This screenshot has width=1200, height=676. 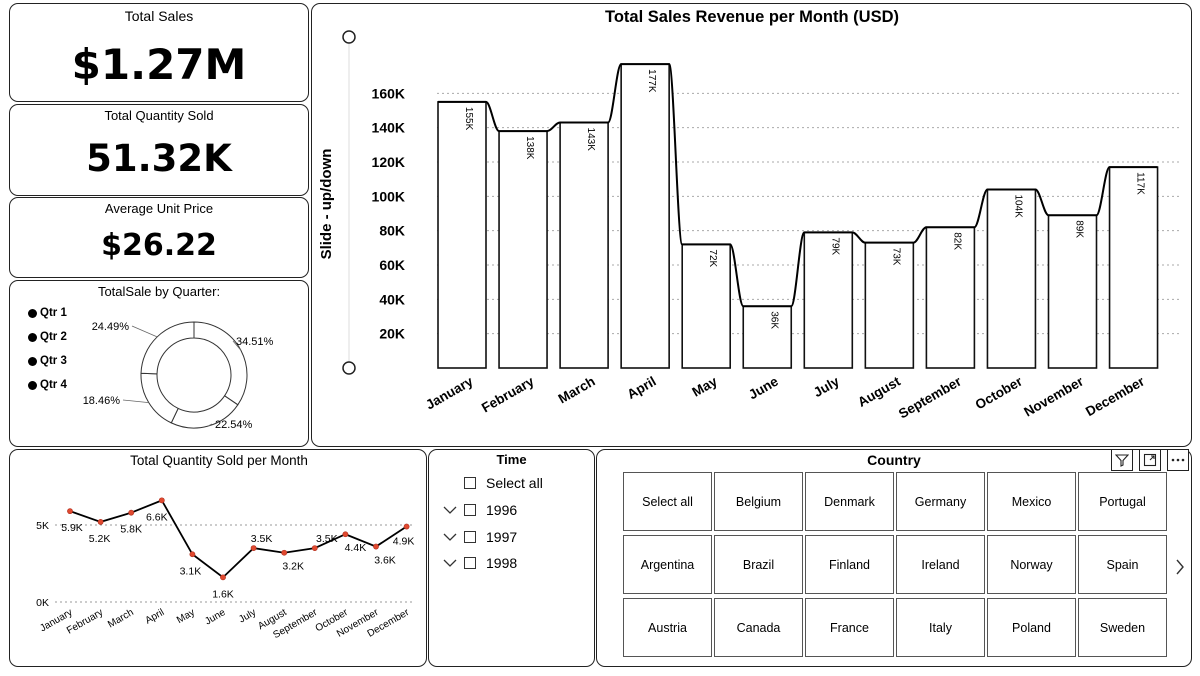 What do you see at coordinates (349, 37) in the screenshot?
I see `slider-top-handle` at bounding box center [349, 37].